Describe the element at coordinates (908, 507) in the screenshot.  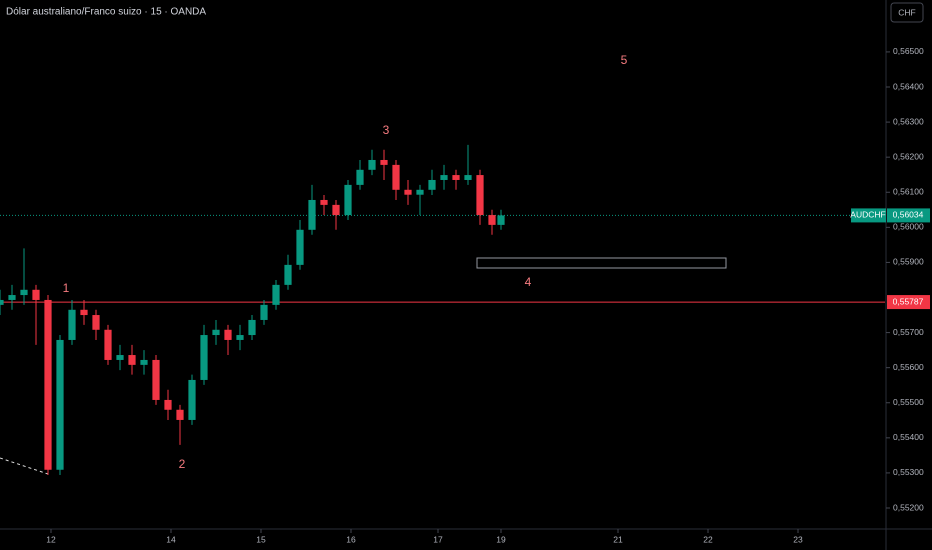
I see `y-tick-label: 0,55200` at that location.